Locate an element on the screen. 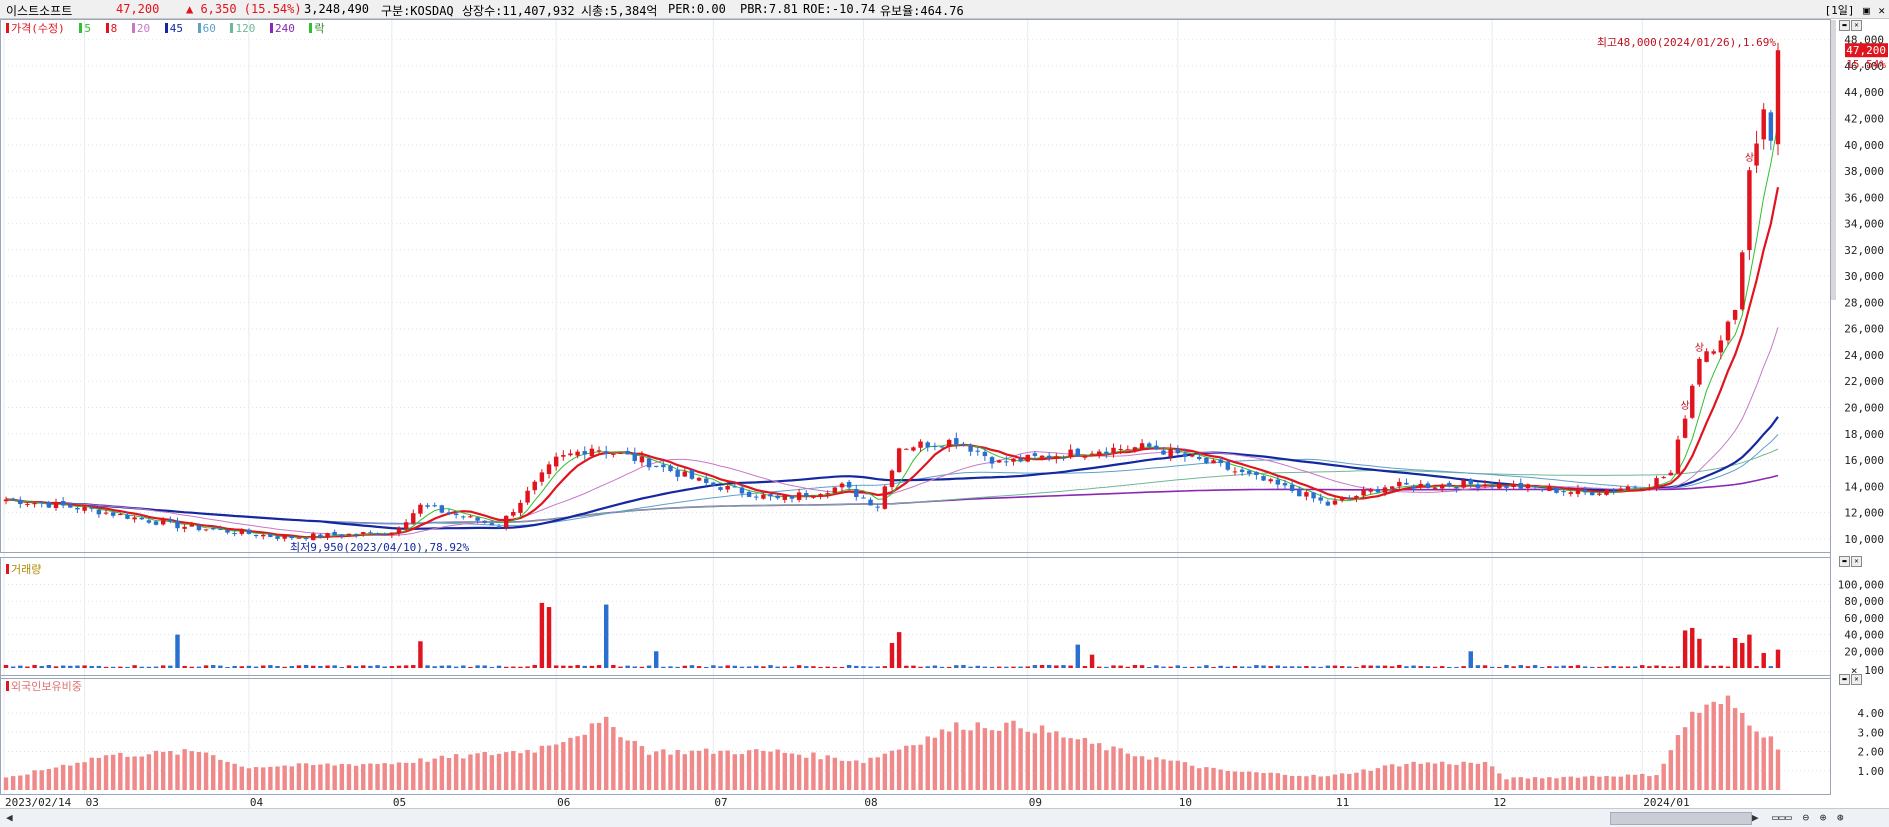 The image size is (1889, 827). zoom-out-icon: ⊖ is located at coordinates (1806, 817).